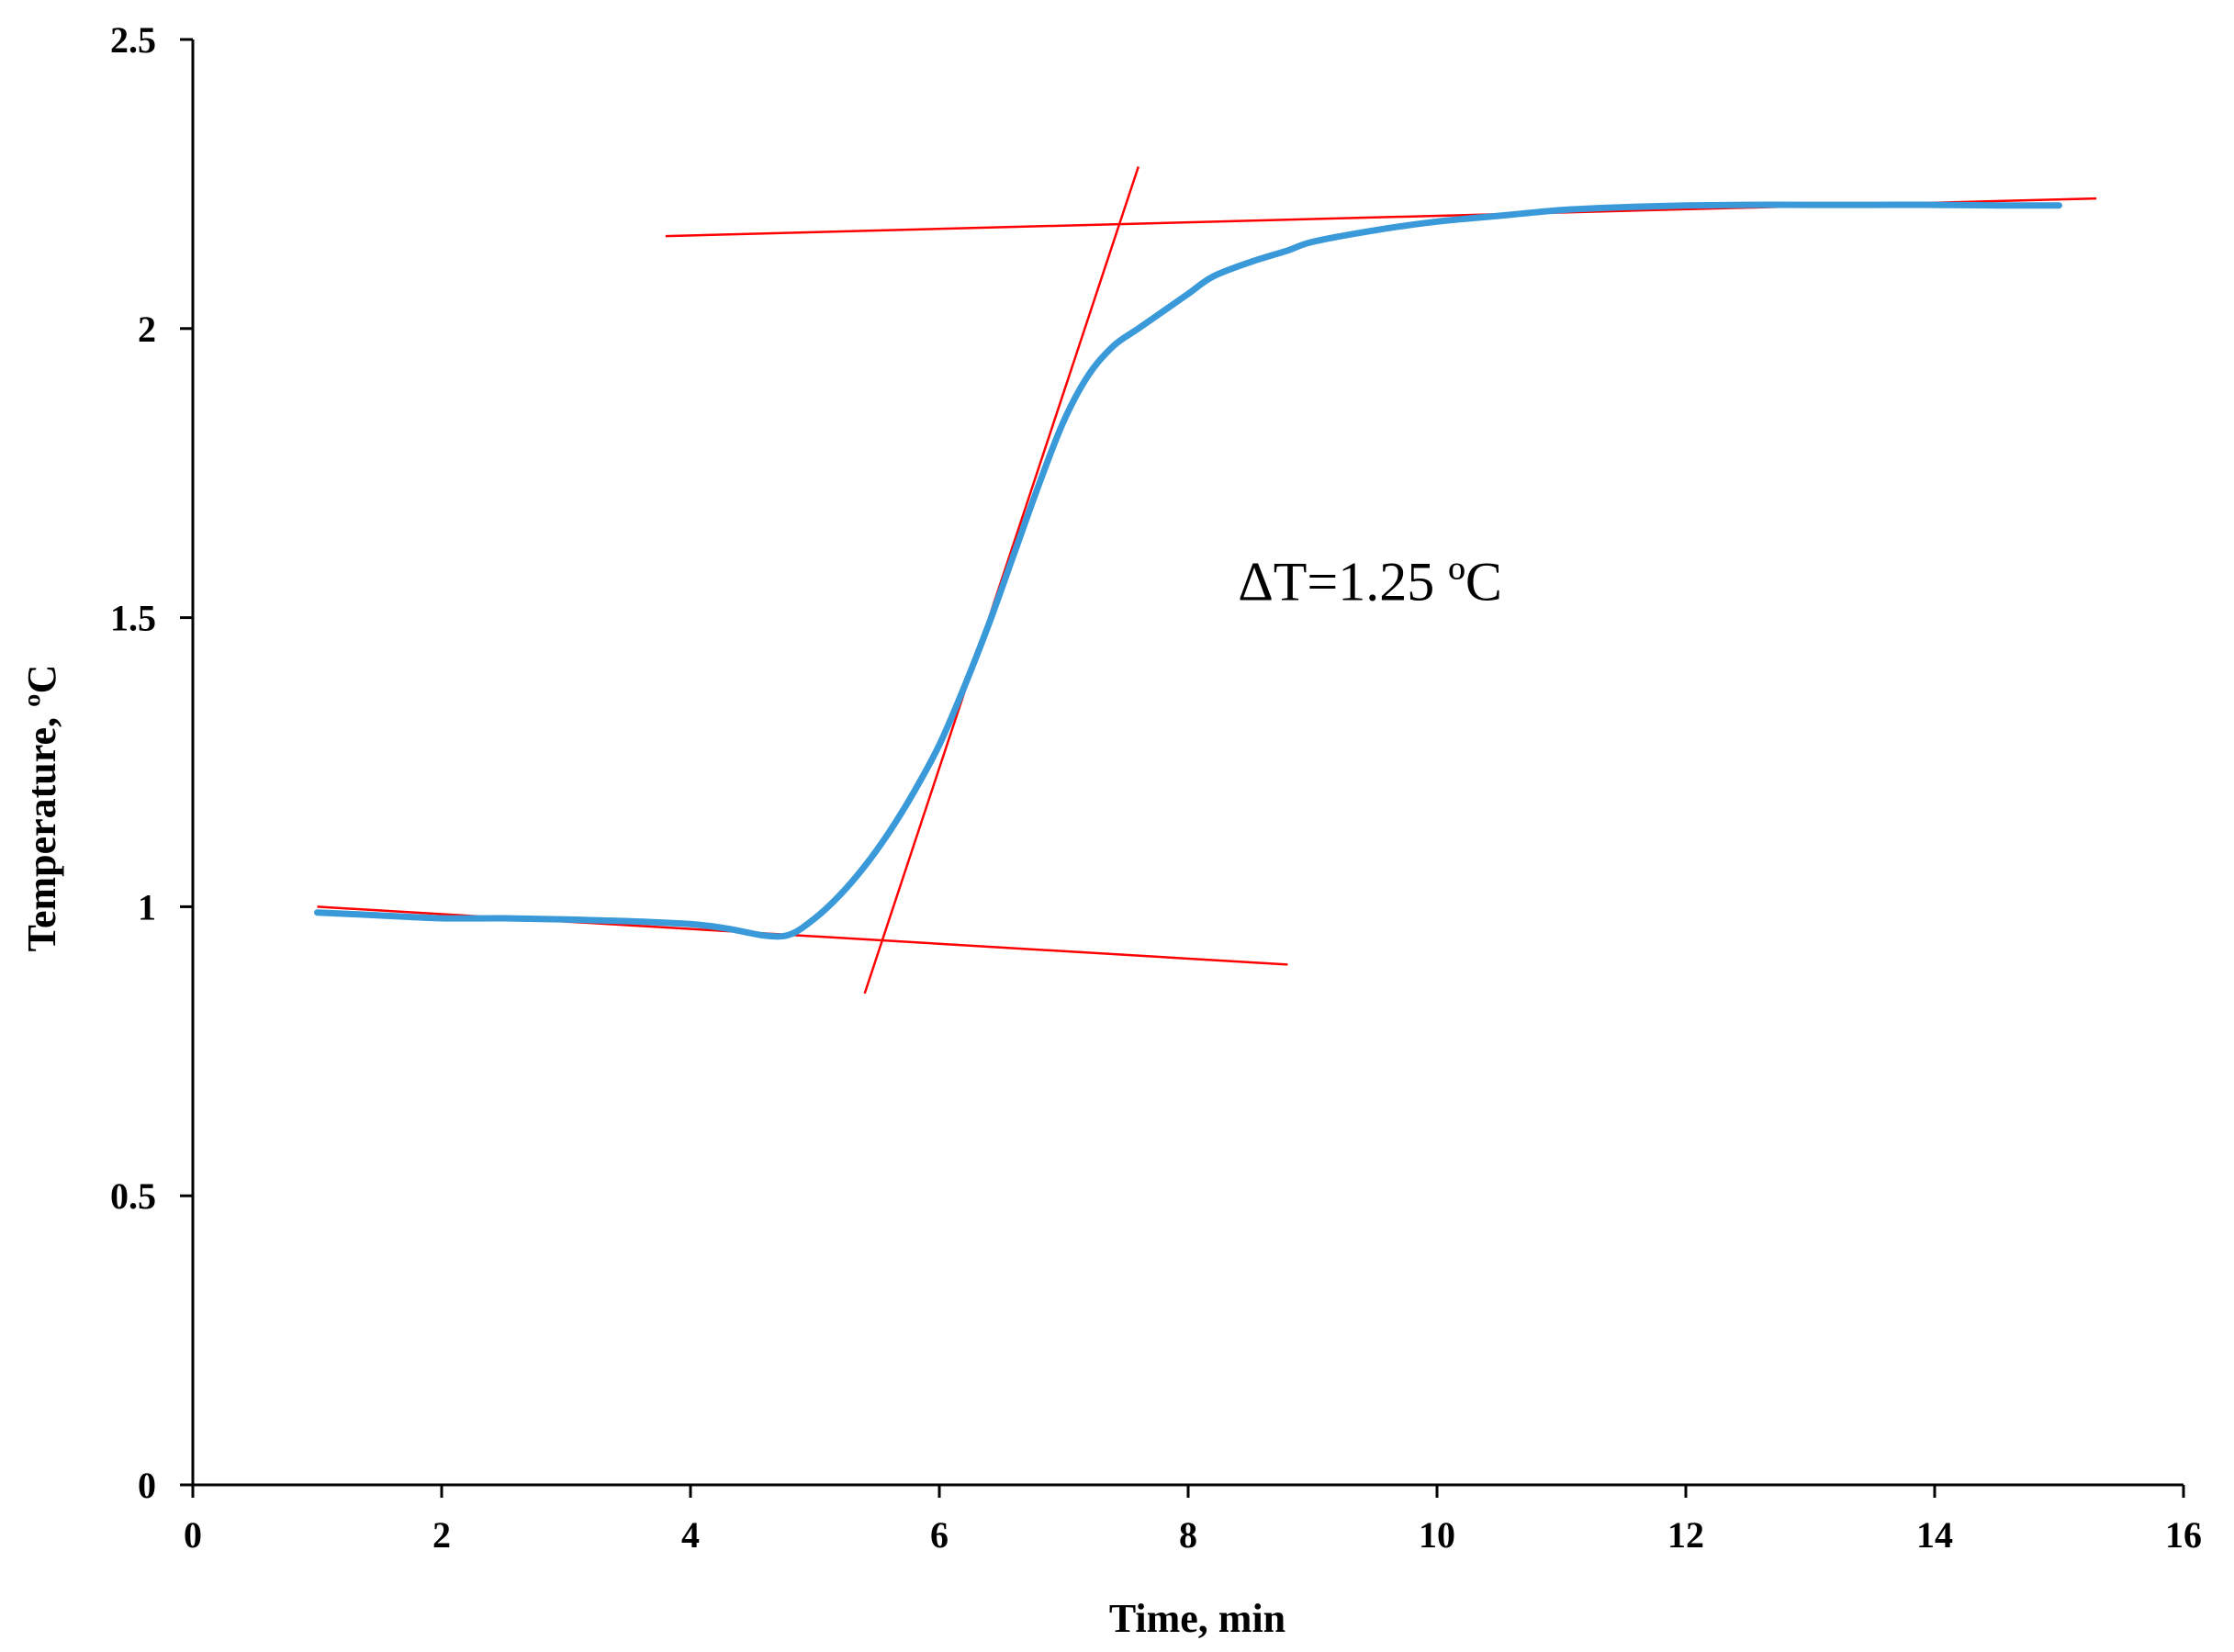 The image size is (2234, 1652). Describe the element at coordinates (147, 1485) in the screenshot. I see `y-tick-label: 0` at that location.